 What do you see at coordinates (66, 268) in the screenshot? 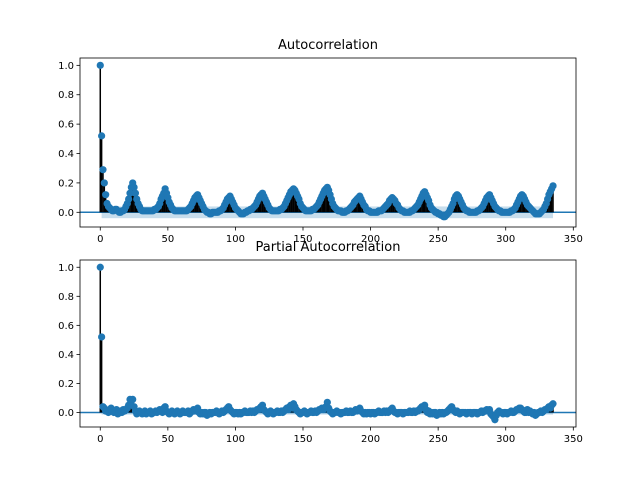
I see `pacf-y-tick-label: 1.0` at bounding box center [66, 268].